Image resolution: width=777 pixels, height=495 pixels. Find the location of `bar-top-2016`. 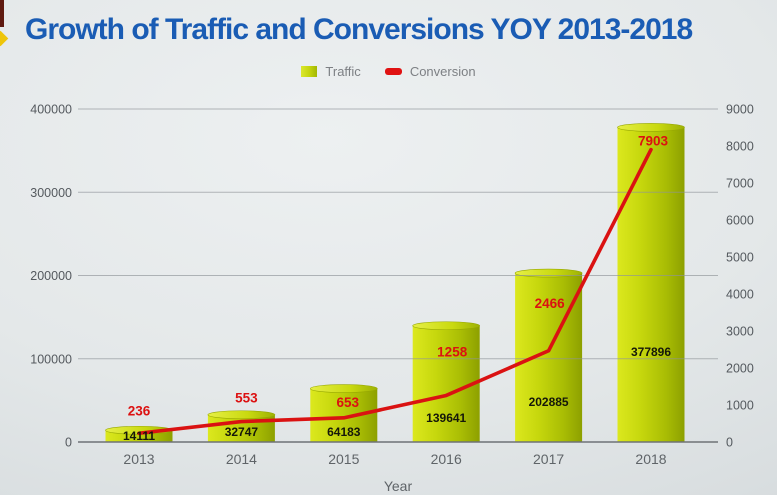

bar-top-2016 is located at coordinates (446, 326).